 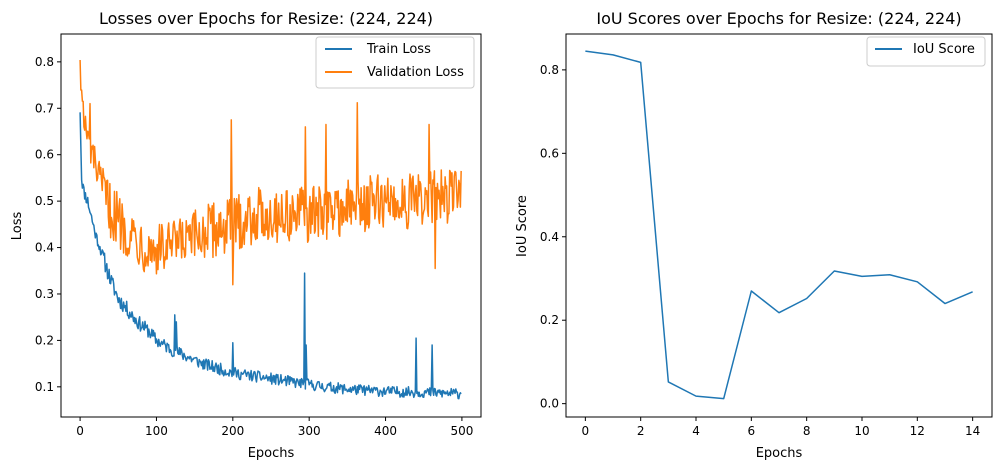 I want to click on loss-legend-box, so click(x=395, y=62).